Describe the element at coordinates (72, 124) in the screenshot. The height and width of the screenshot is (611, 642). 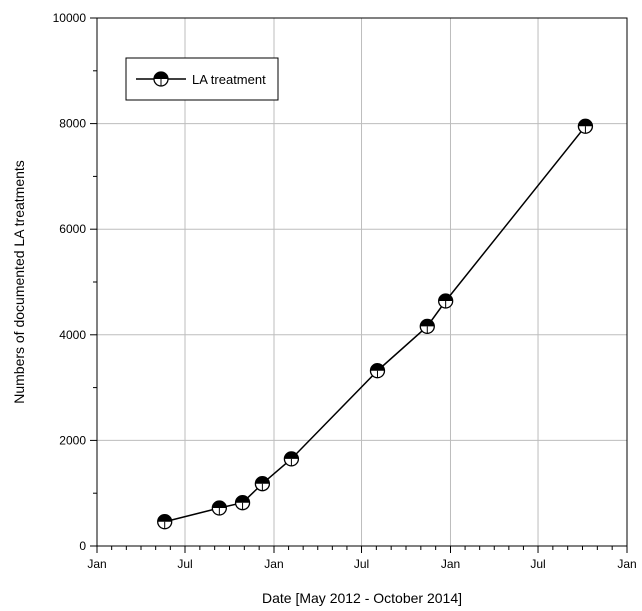
I see `y-tick-label: 8000` at that location.